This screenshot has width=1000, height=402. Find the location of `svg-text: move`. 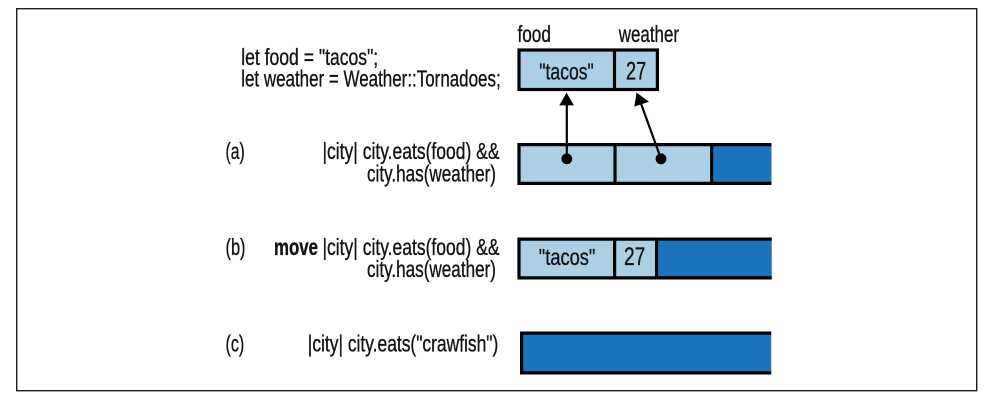

svg-text: move is located at coordinates (296, 247).